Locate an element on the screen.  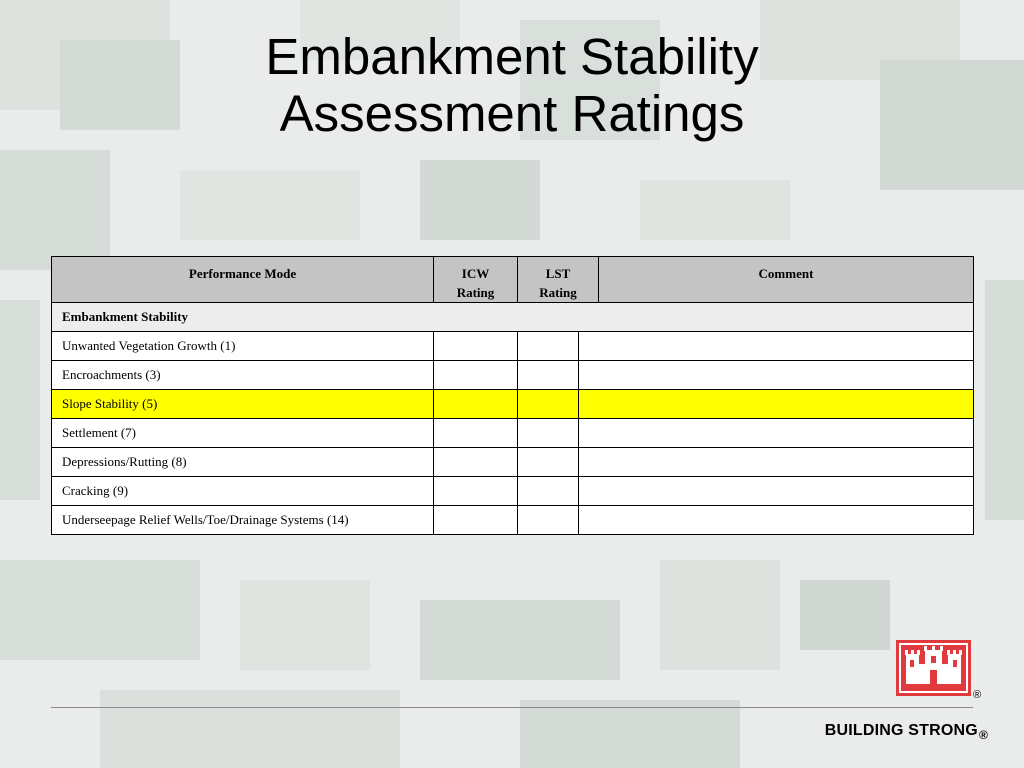
table-row: Depressions/Rutting (8) is located at coordinates (512, 462).